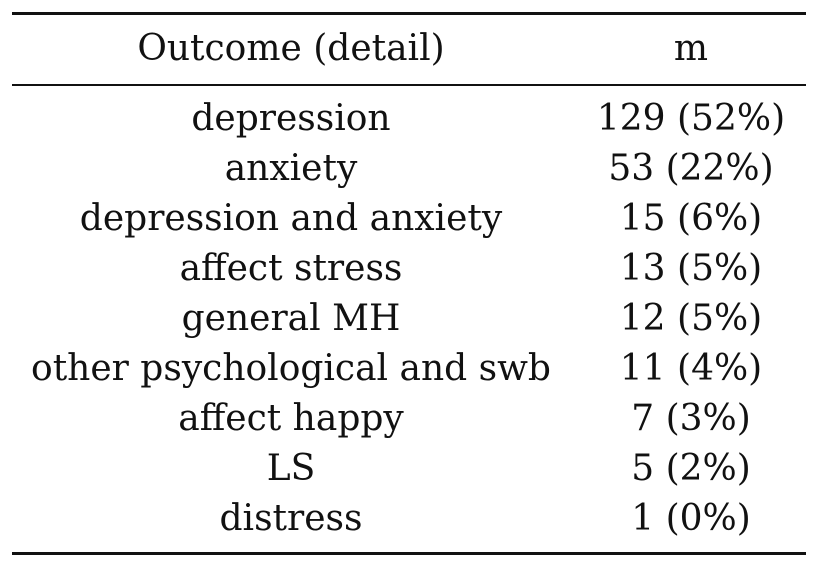 This screenshot has height=568, width=818. I want to click on table-top-rule, so click(409, 13).